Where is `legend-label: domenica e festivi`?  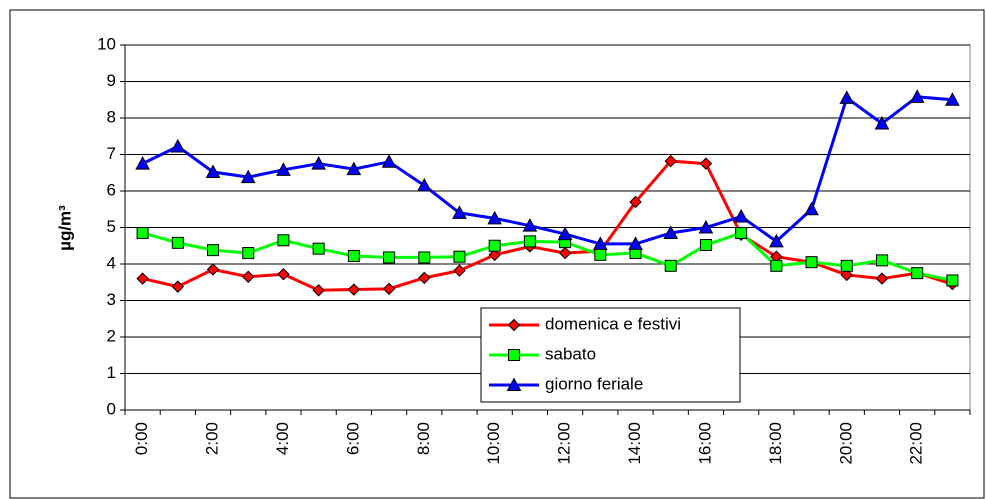
legend-label: domenica e festivi is located at coordinates (613, 323).